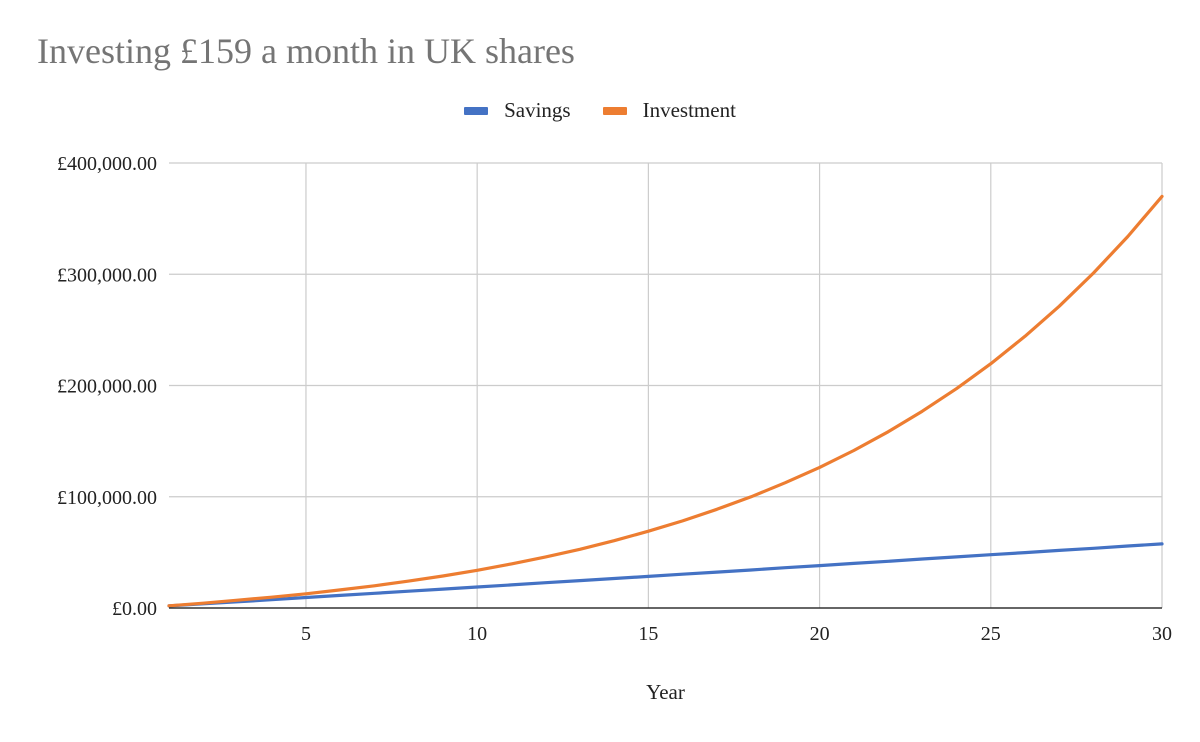  What do you see at coordinates (600, 110) in the screenshot?
I see `legend: Savings Investment` at bounding box center [600, 110].